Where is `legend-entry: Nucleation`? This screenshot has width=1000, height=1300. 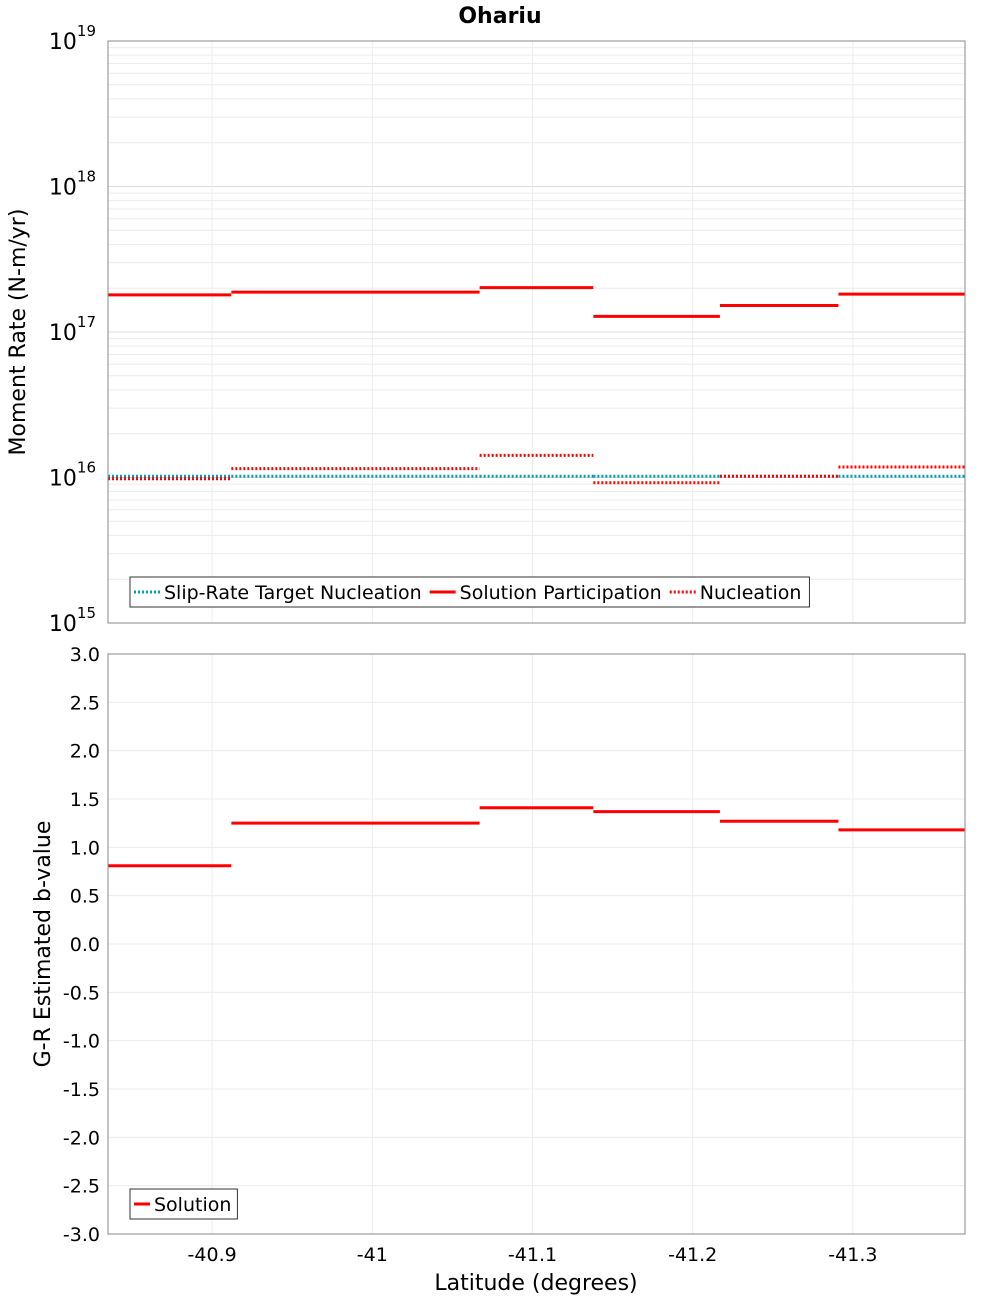
legend-entry: Nucleation is located at coordinates (751, 593).